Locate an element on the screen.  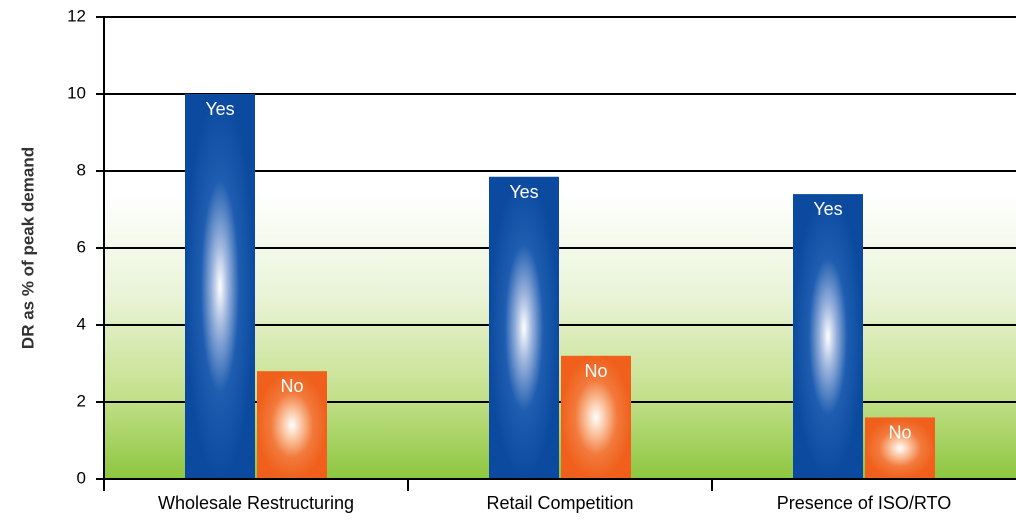
category-label: Retail Competition is located at coordinates (559, 503).